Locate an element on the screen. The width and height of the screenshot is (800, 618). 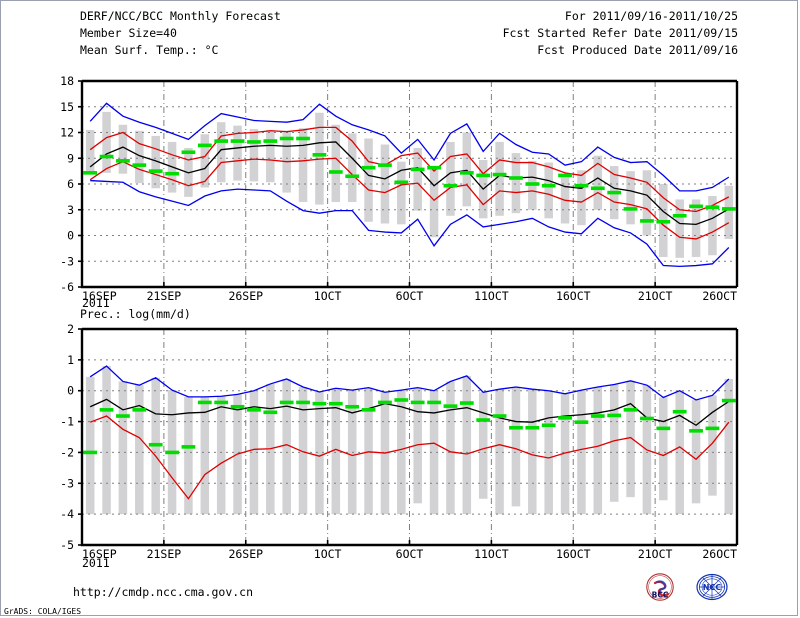
x-tick-label: 16SEP is located at coordinates (99, 552).